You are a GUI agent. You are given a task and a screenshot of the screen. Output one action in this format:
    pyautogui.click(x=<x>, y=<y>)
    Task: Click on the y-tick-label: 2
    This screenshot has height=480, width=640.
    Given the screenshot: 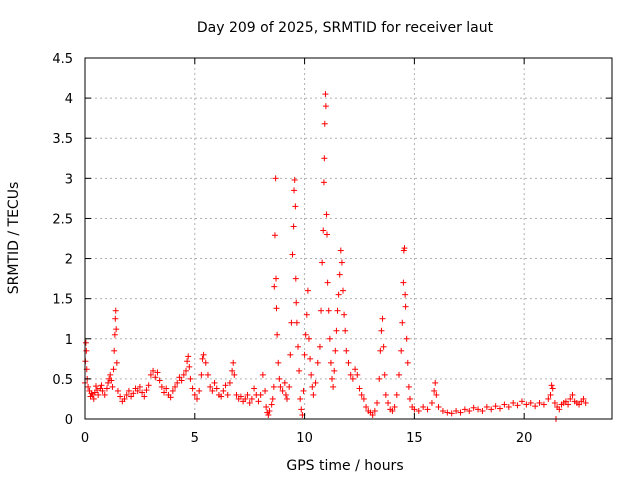 What is the action you would take?
    pyautogui.click(x=69, y=260)
    